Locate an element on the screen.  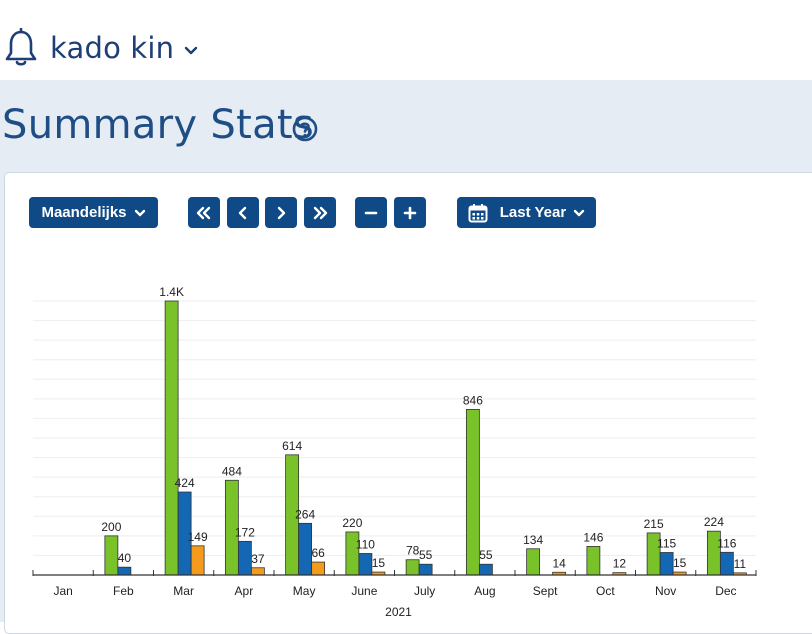
data-label: 846 is located at coordinates (473, 400).